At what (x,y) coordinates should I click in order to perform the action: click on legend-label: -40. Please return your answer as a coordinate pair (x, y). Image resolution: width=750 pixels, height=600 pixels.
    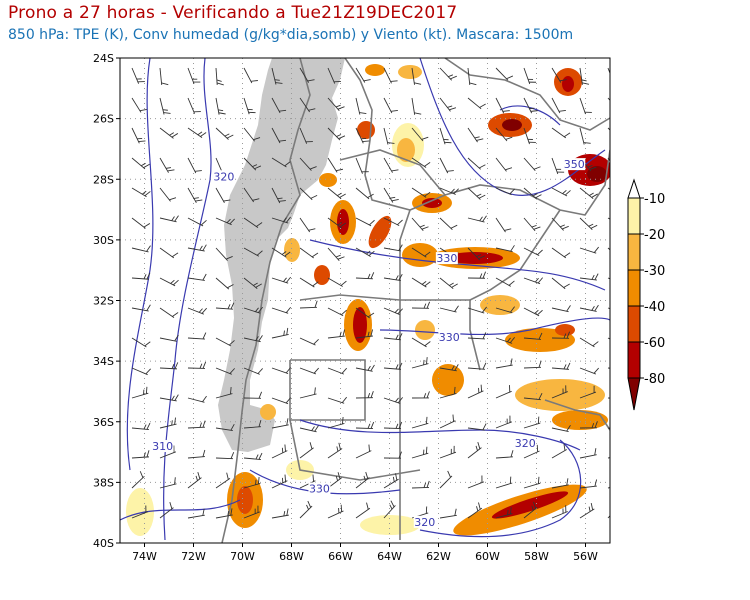
    Looking at the image, I should click on (654, 307).